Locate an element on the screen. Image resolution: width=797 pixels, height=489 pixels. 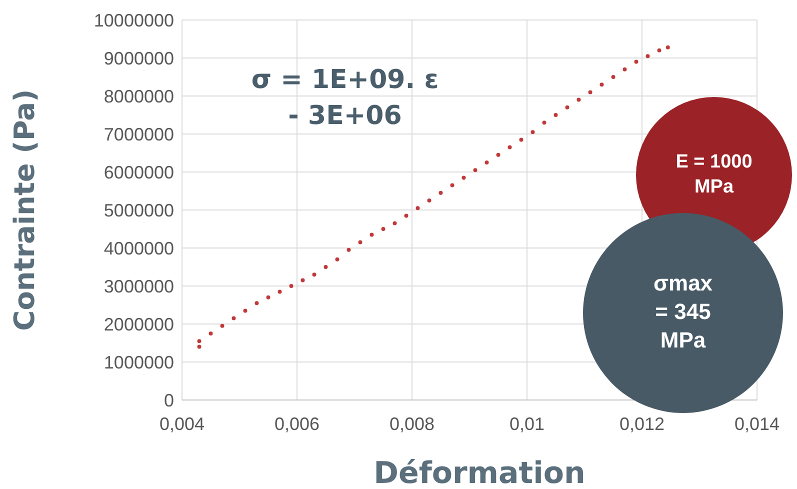
y-tick-label: 5000000 is located at coordinates (139, 210).